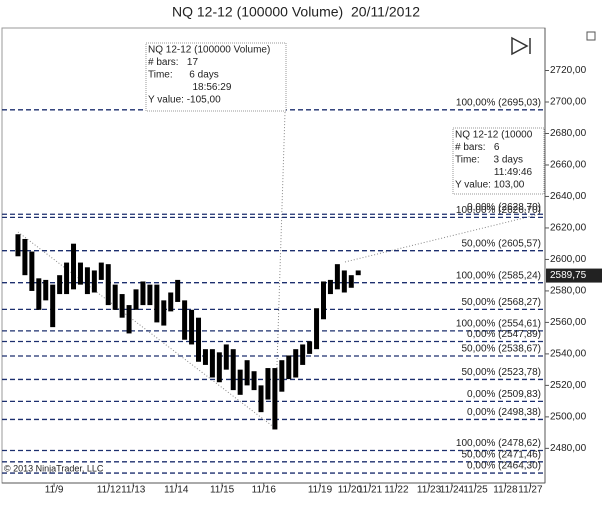 The height and width of the screenshot is (522, 603). I want to click on x-tick-label: 11/16, so click(264, 490).